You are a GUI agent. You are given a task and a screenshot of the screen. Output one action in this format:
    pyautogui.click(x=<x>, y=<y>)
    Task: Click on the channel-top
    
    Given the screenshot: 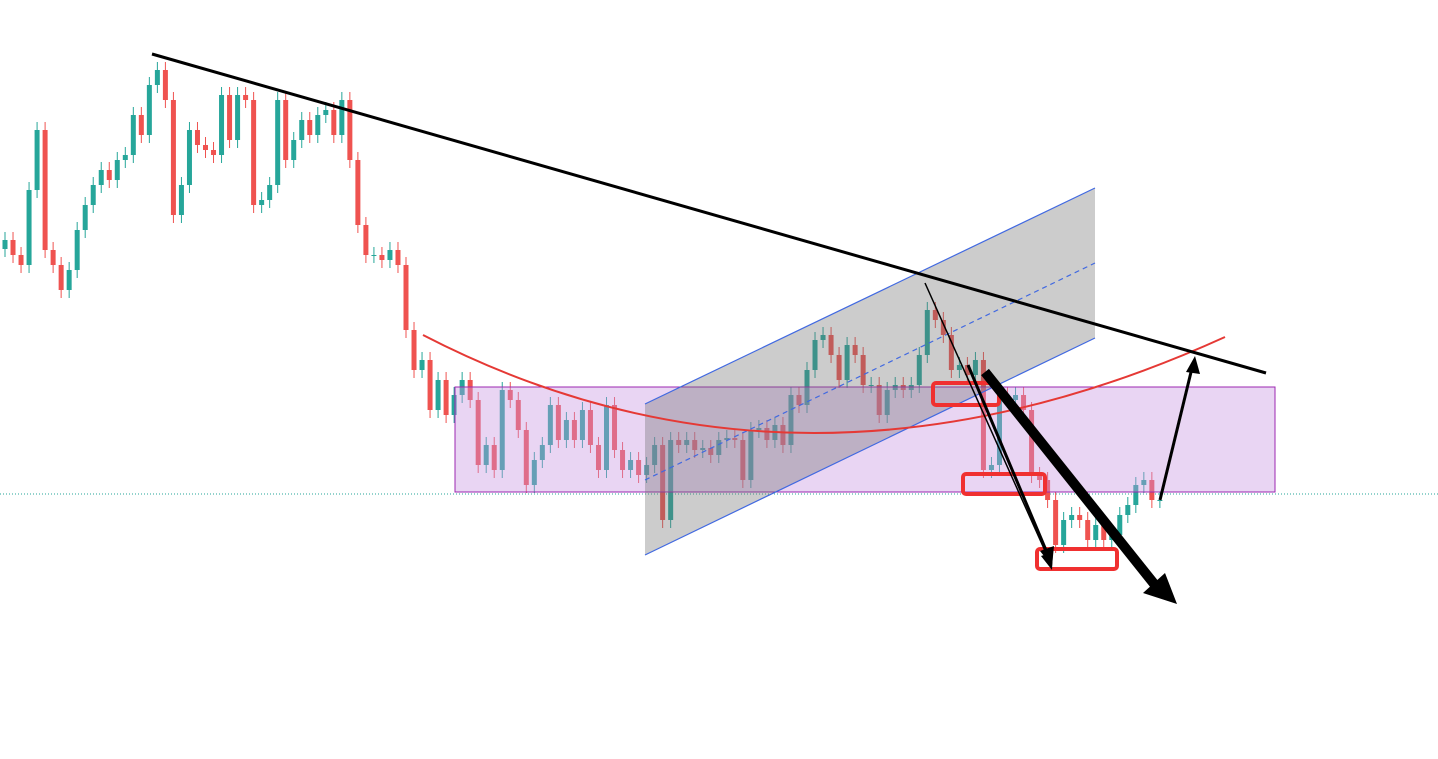 What is the action you would take?
    pyautogui.click(x=870, y=296)
    